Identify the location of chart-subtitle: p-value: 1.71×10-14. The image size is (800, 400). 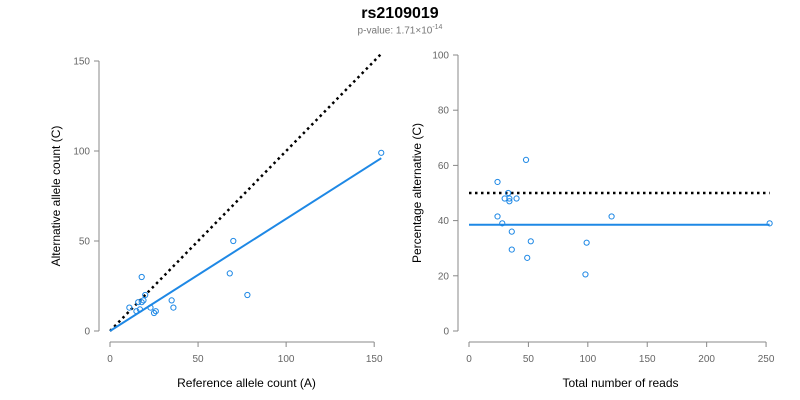
(400, 30).